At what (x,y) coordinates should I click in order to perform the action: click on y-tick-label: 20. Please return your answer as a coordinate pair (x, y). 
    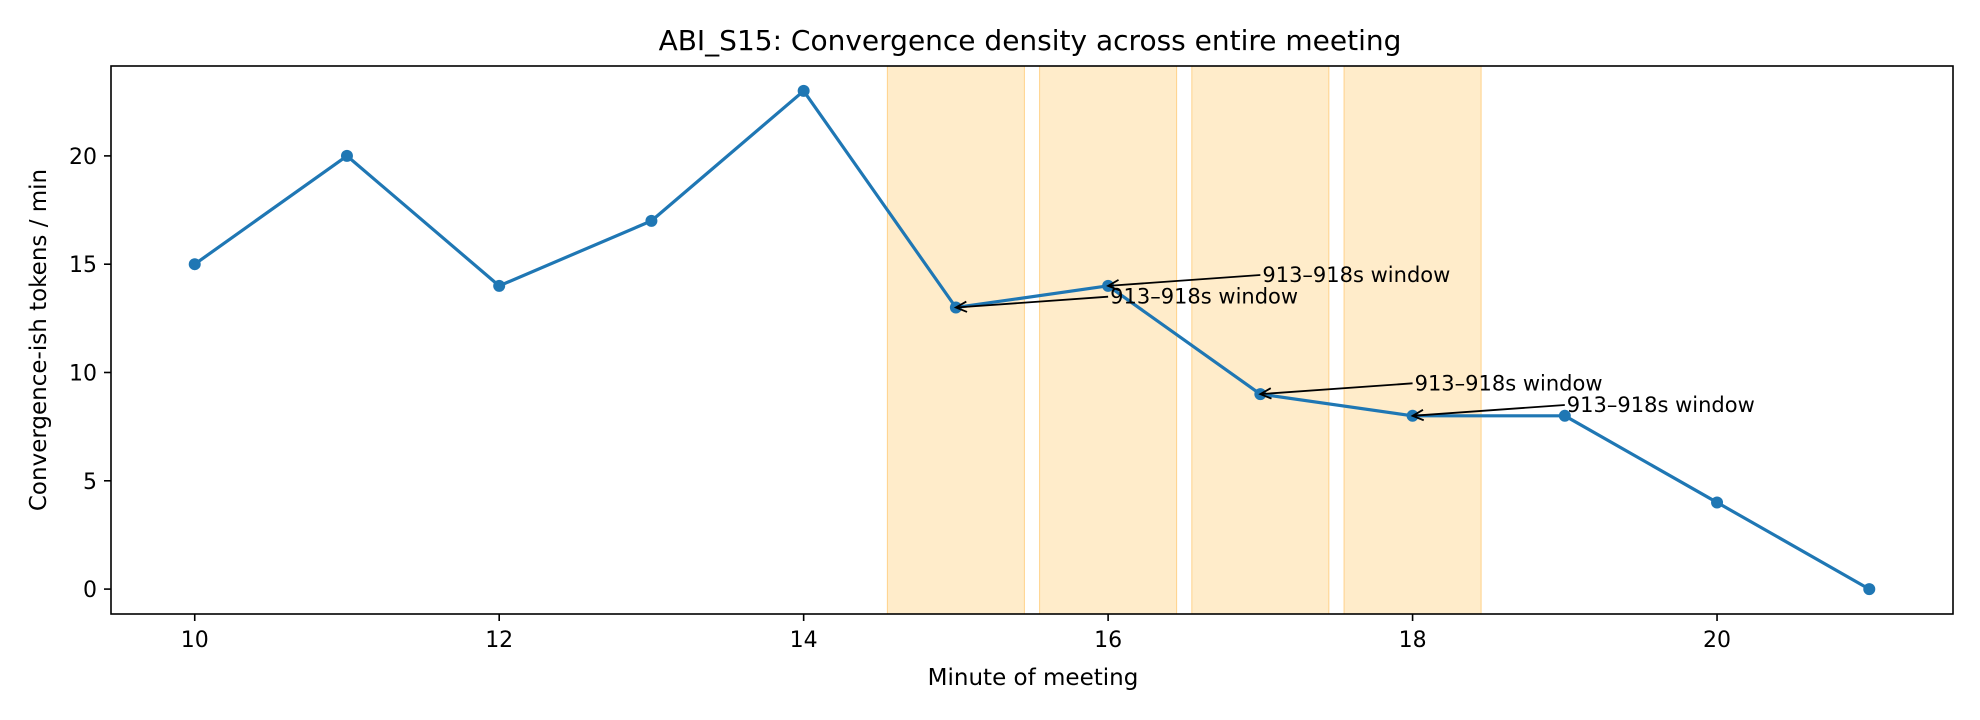
    Looking at the image, I should click on (83, 157).